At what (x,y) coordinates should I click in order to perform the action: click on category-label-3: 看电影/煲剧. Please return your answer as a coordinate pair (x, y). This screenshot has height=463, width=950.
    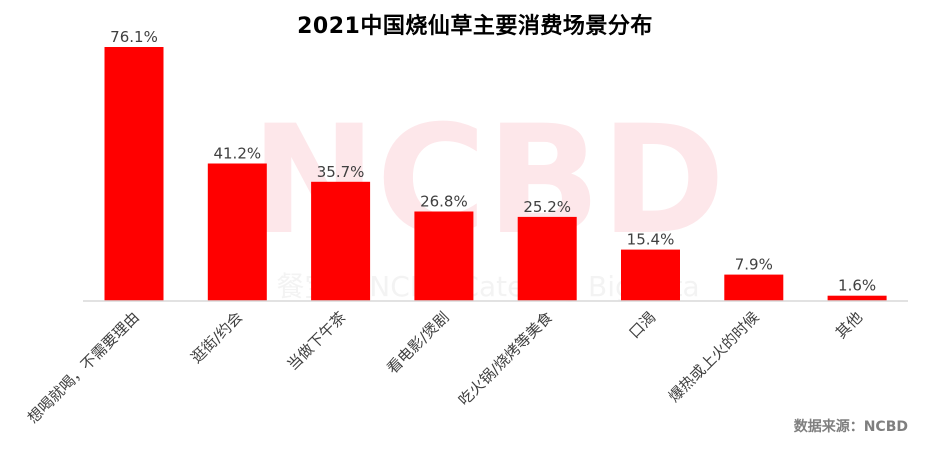
    Looking at the image, I should click on (417, 342).